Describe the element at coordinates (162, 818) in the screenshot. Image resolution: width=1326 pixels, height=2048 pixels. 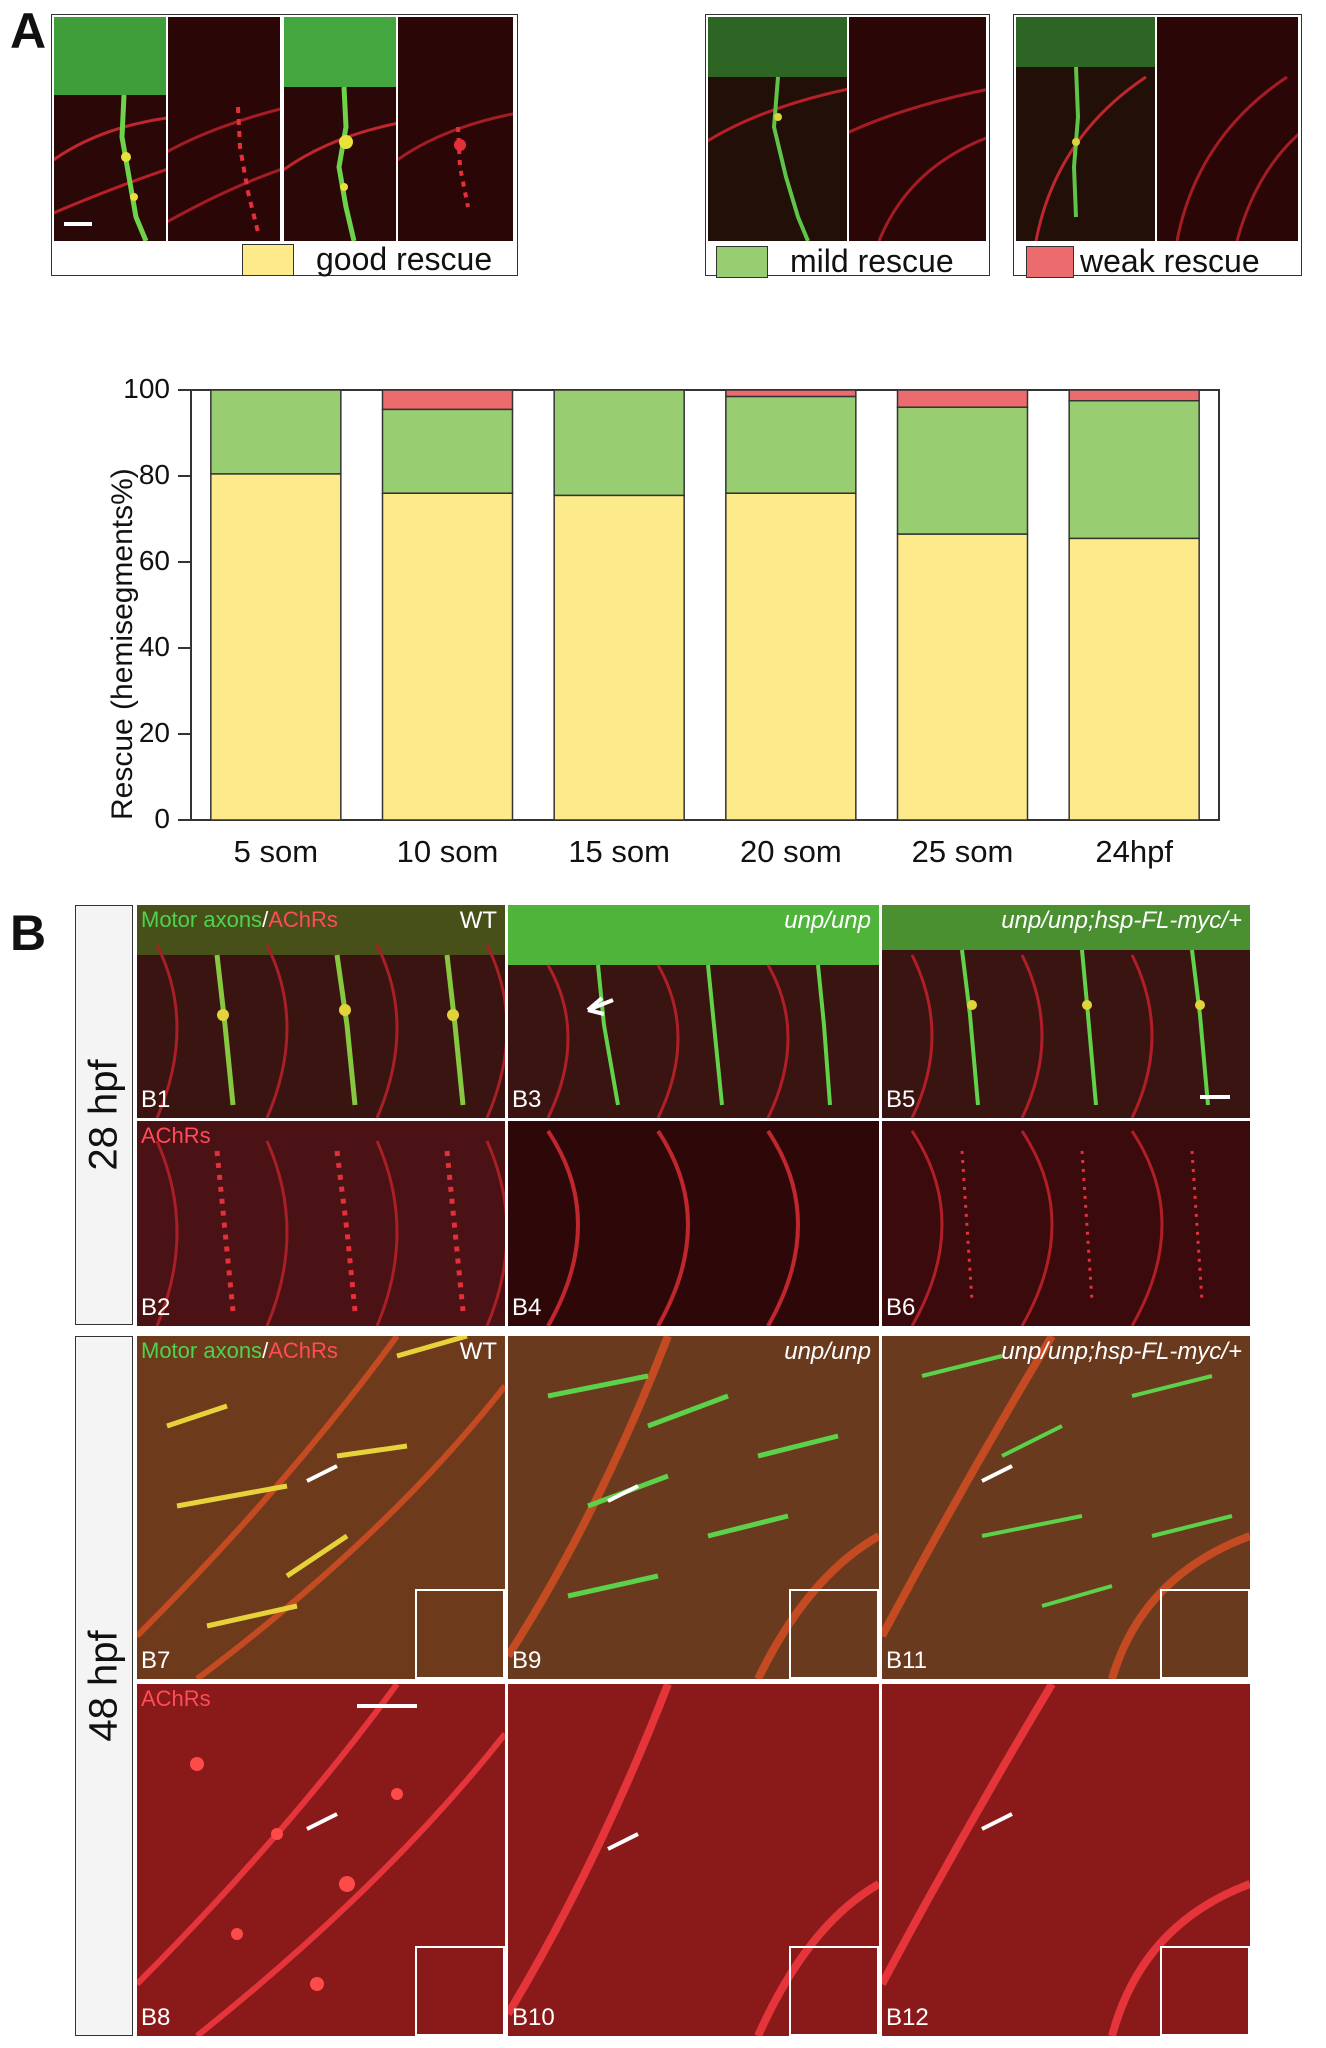
I see `y-tick-label: 0` at that location.